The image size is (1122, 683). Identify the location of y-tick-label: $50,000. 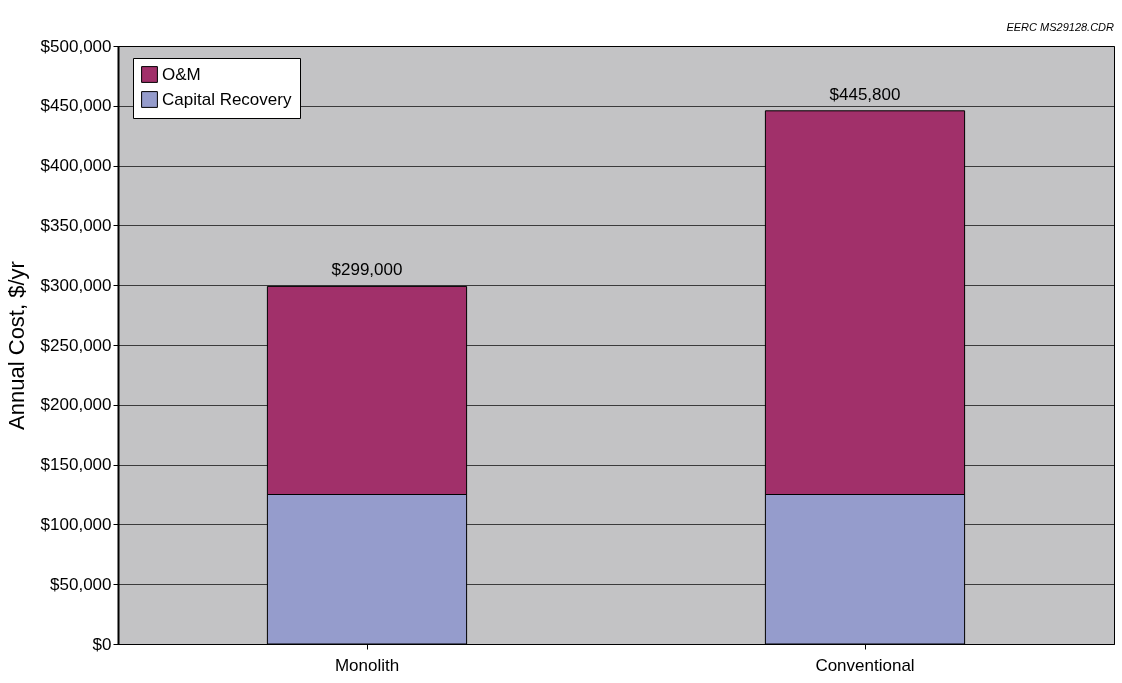
(81, 584).